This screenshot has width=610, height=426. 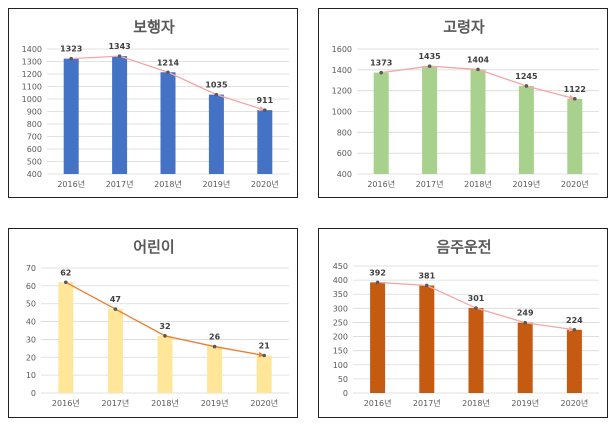 I want to click on y-tick-label: 300, so click(x=340, y=308).